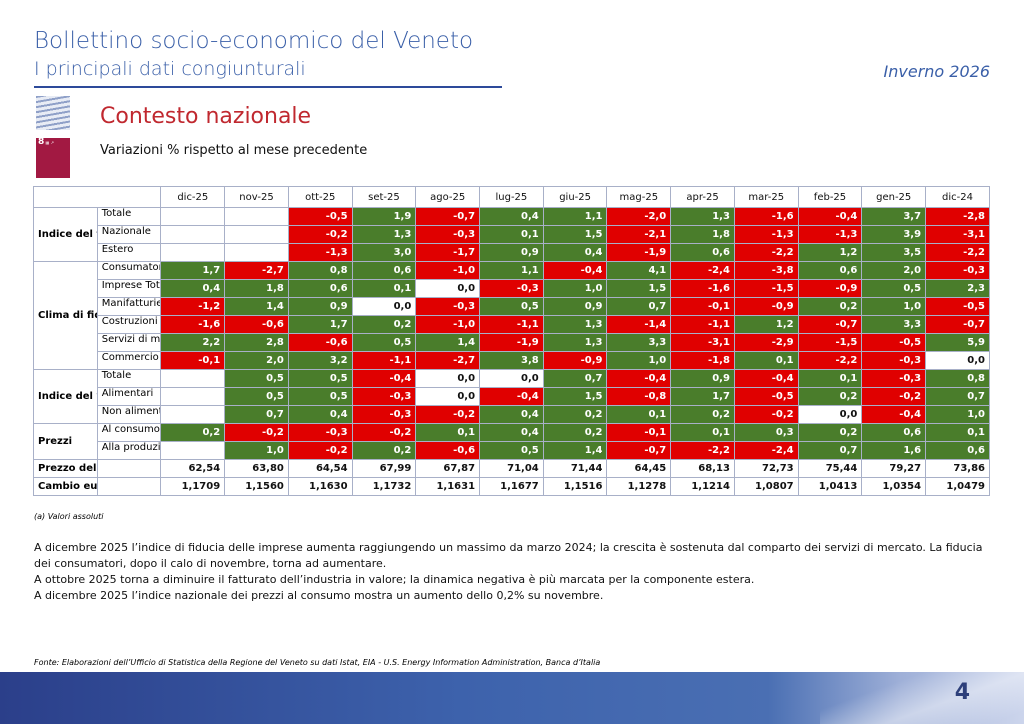 The height and width of the screenshot is (724, 1024). Describe the element at coordinates (256, 324) in the screenshot. I see `value-cell: -0,6` at that location.